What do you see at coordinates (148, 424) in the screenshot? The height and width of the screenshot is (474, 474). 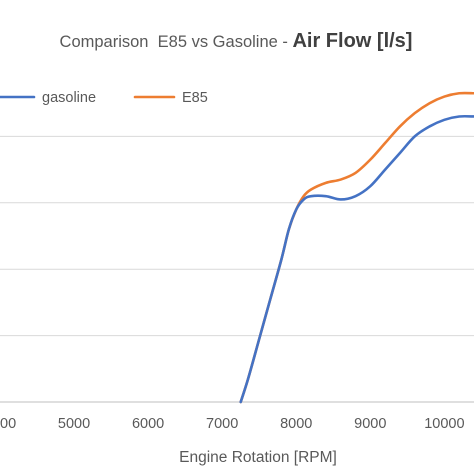 I see `x-tick-label: 6000` at bounding box center [148, 424].